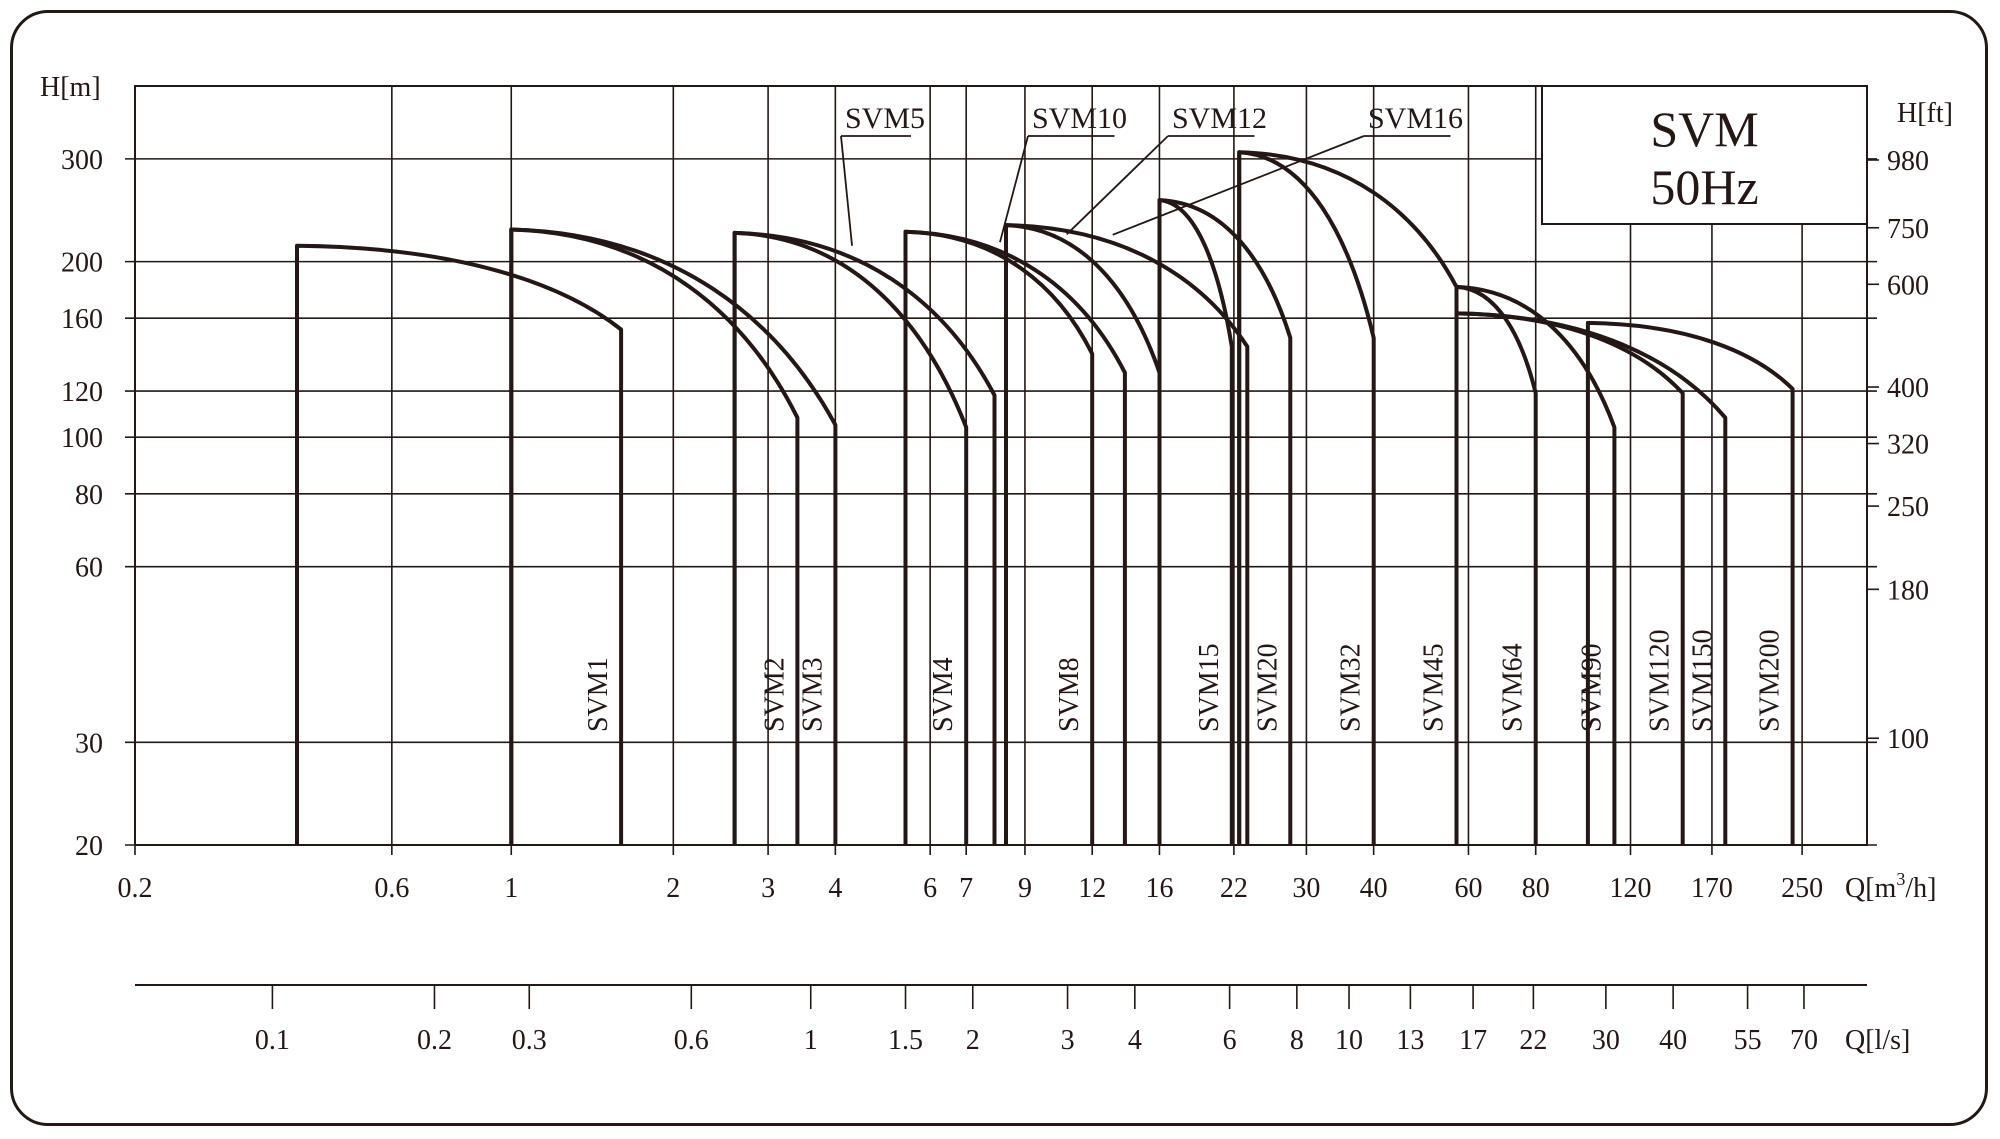 The height and width of the screenshot is (1139, 2000). Describe the element at coordinates (82, 319) in the screenshot. I see `y-tick-label: 160` at that location.